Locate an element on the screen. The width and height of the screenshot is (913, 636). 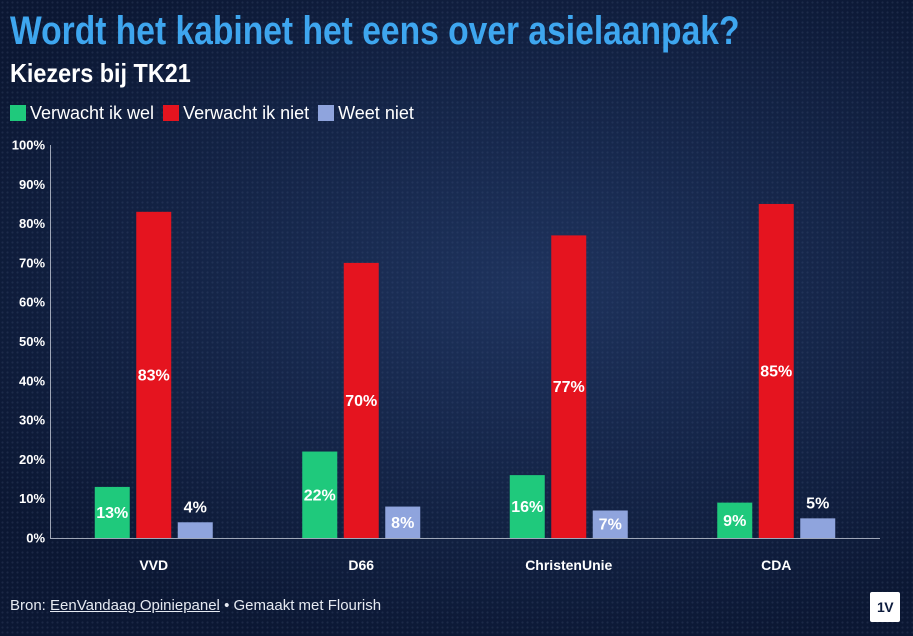
data-label-value: 85 is located at coordinates (769, 371).